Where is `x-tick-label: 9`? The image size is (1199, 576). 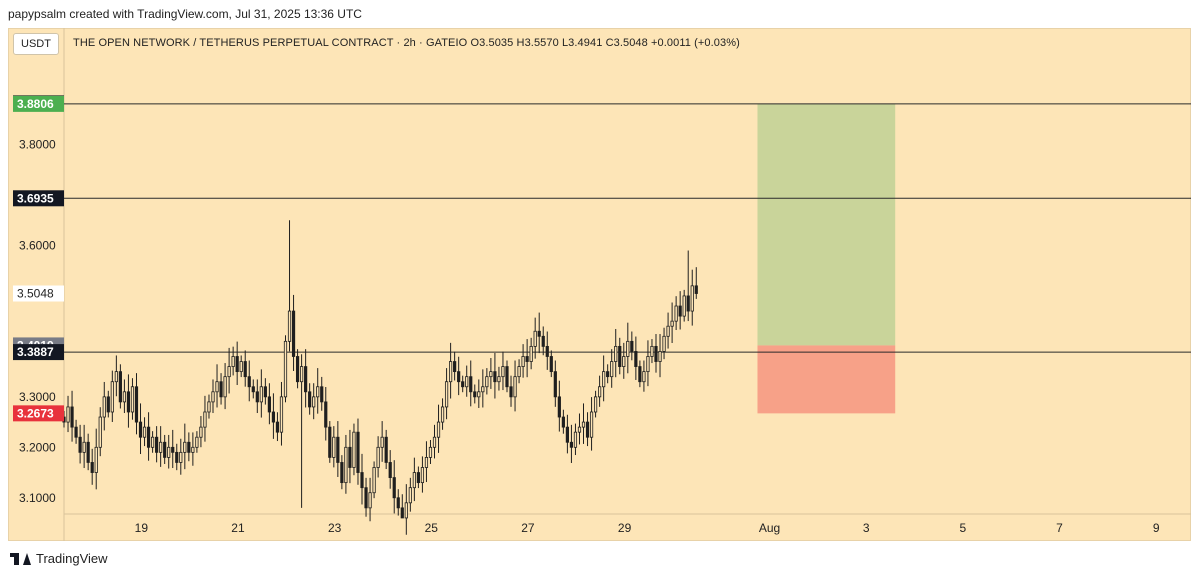 x-tick-label: 9 is located at coordinates (1156, 528).